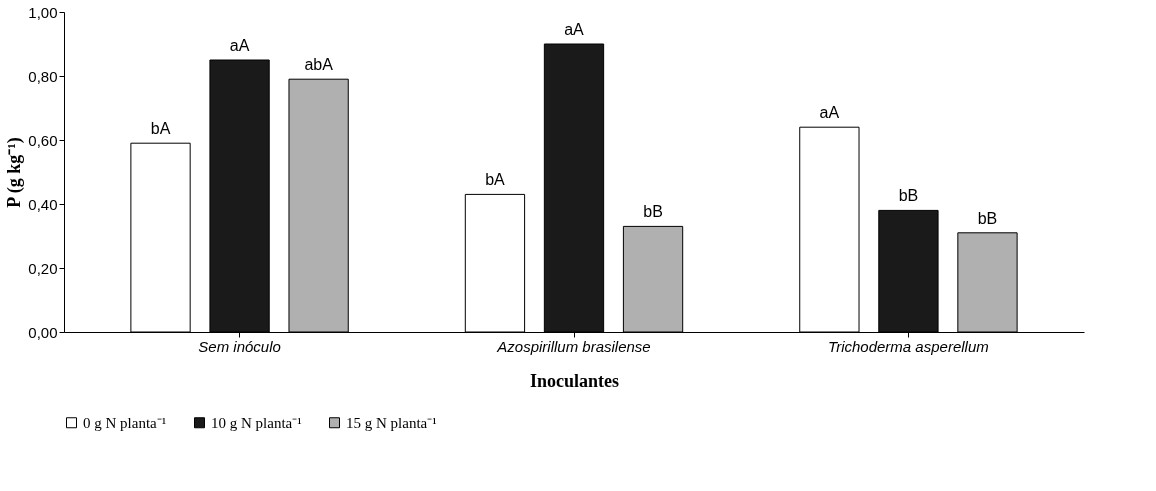  I want to click on legend-label: 10 g N planta⁻¹, so click(256, 422).